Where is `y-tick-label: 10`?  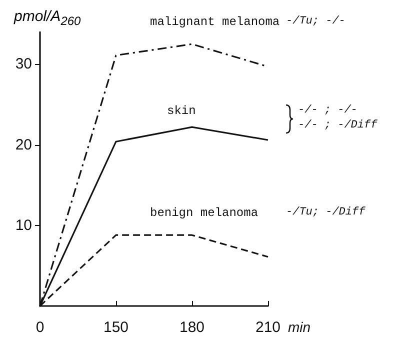 y-tick-label: 10 is located at coordinates (23, 225).